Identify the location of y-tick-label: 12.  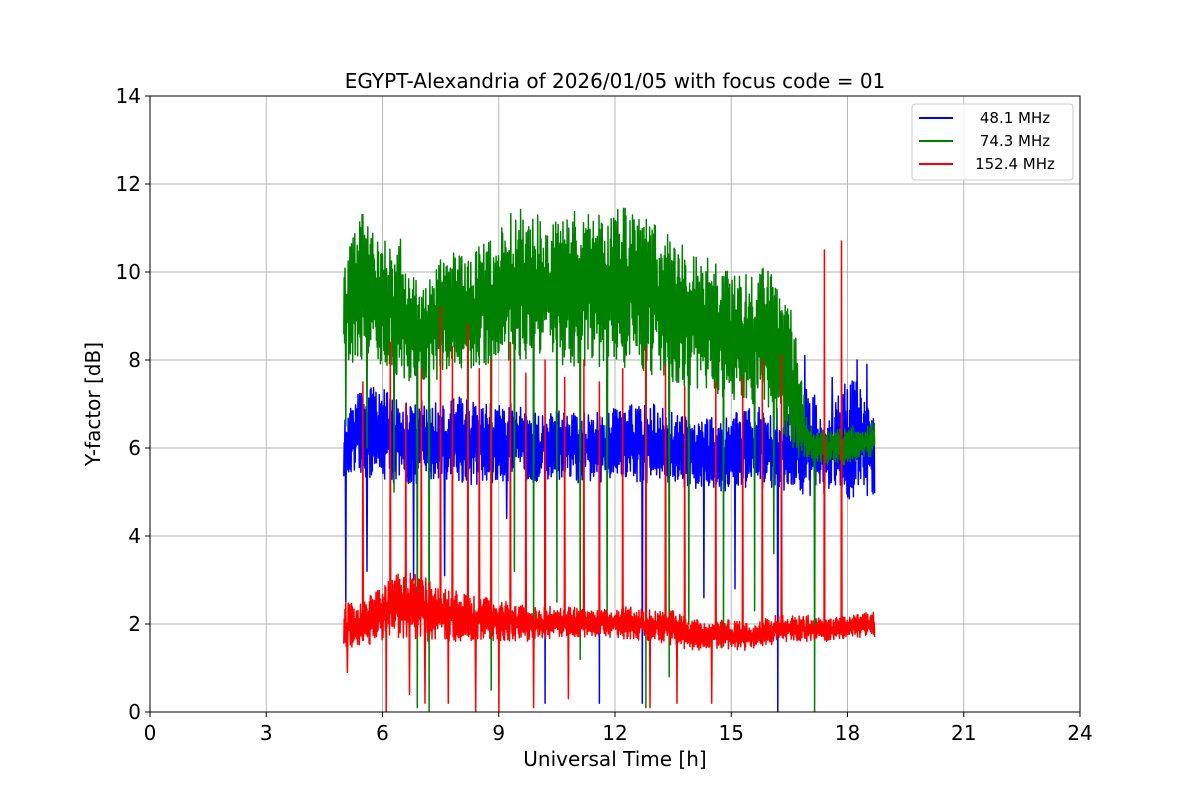
(128, 184).